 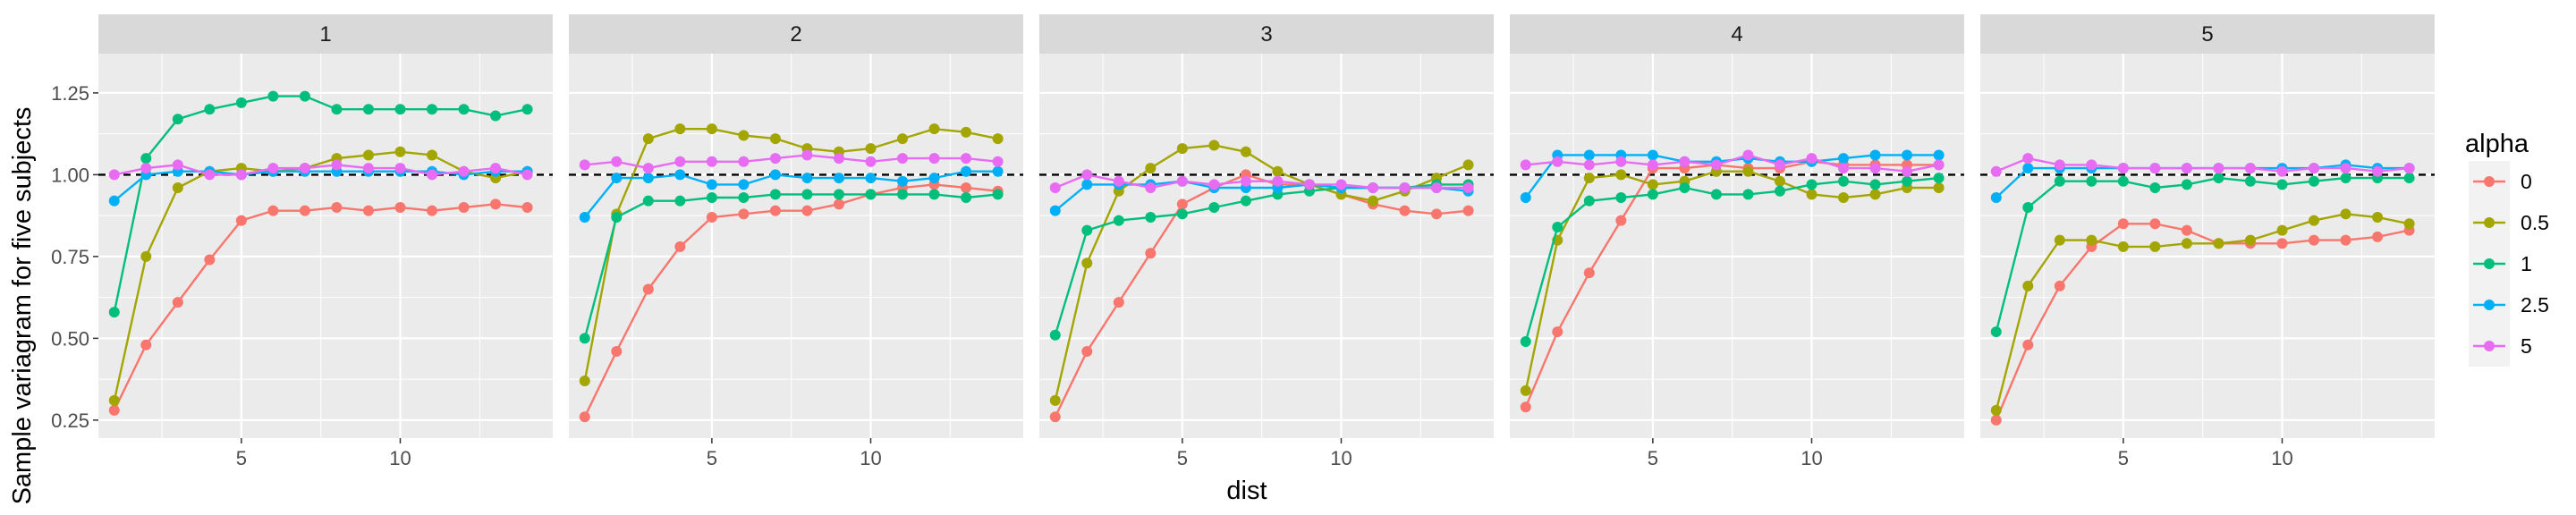 I want to click on series-alpha-0.5, so click(x=791, y=254).